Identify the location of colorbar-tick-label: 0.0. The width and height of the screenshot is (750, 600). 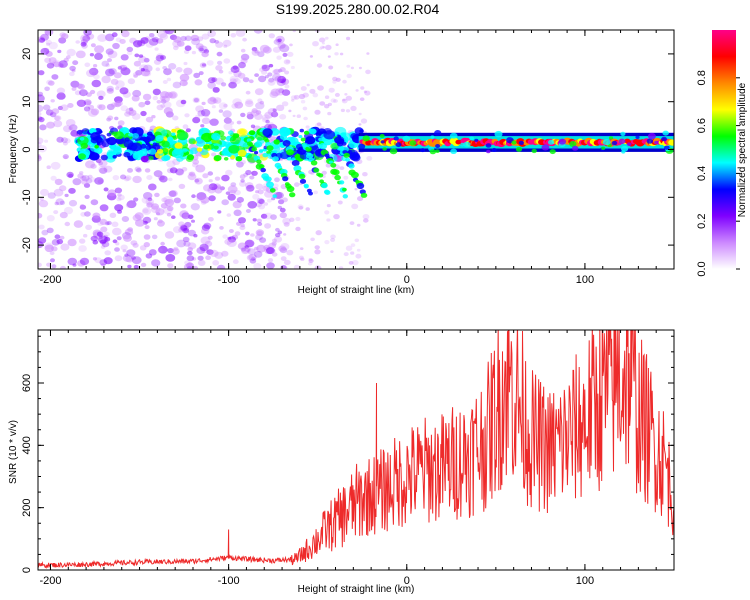
(702, 268).